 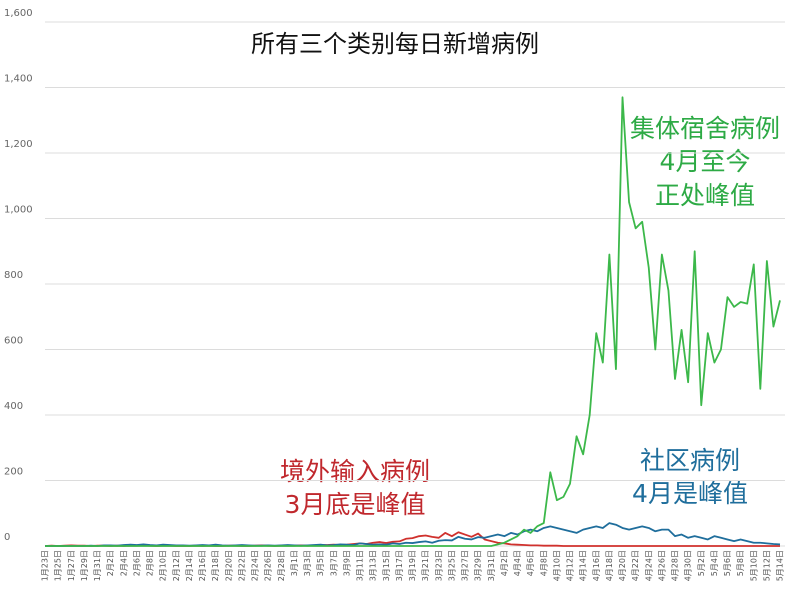 What do you see at coordinates (438, 565) in the screenshot?
I see `x-tick-label: 3月23日` at bounding box center [438, 565].